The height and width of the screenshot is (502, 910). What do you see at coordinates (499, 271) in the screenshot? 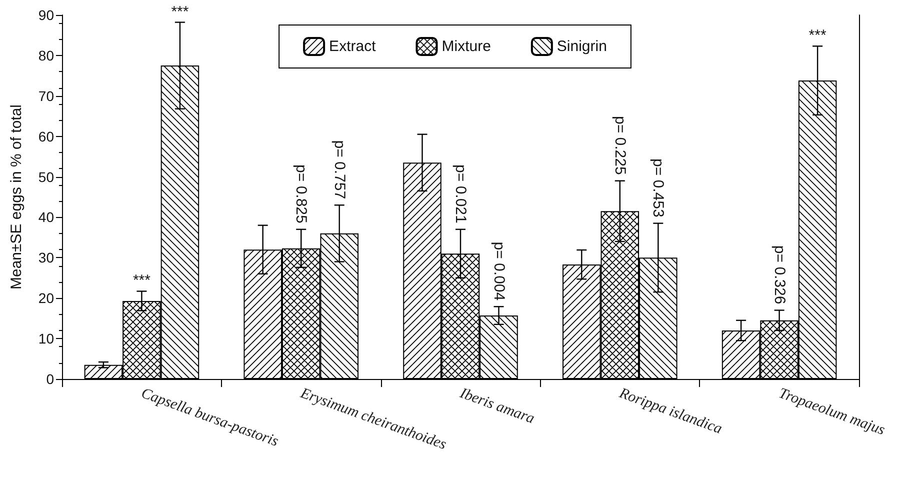
I see `annotation: p= 0.004` at bounding box center [499, 271].